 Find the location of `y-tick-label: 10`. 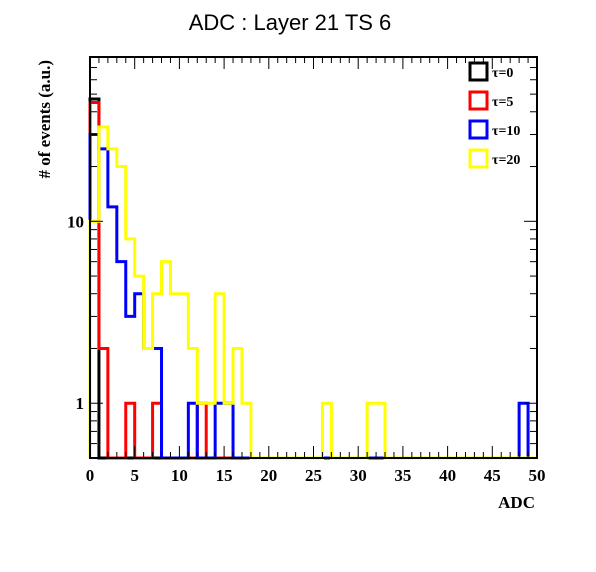

y-tick-label: 10 is located at coordinates (75, 221).